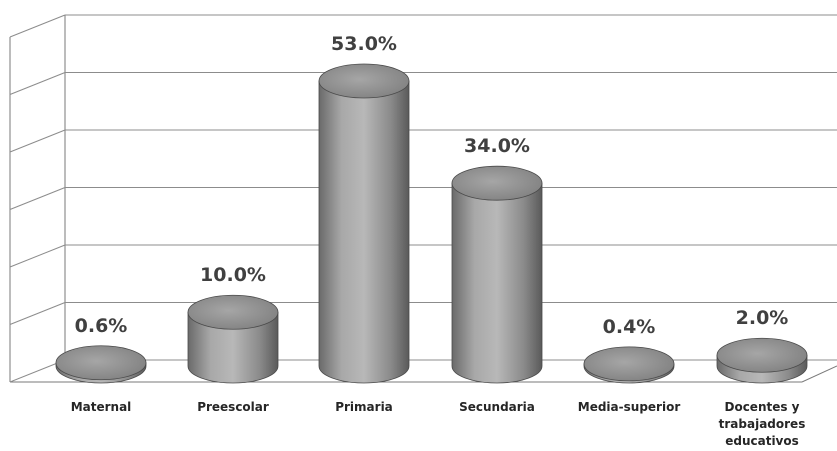 The height and width of the screenshot is (451, 837). What do you see at coordinates (233, 275) in the screenshot?
I see `value-label: 10.0%` at bounding box center [233, 275].